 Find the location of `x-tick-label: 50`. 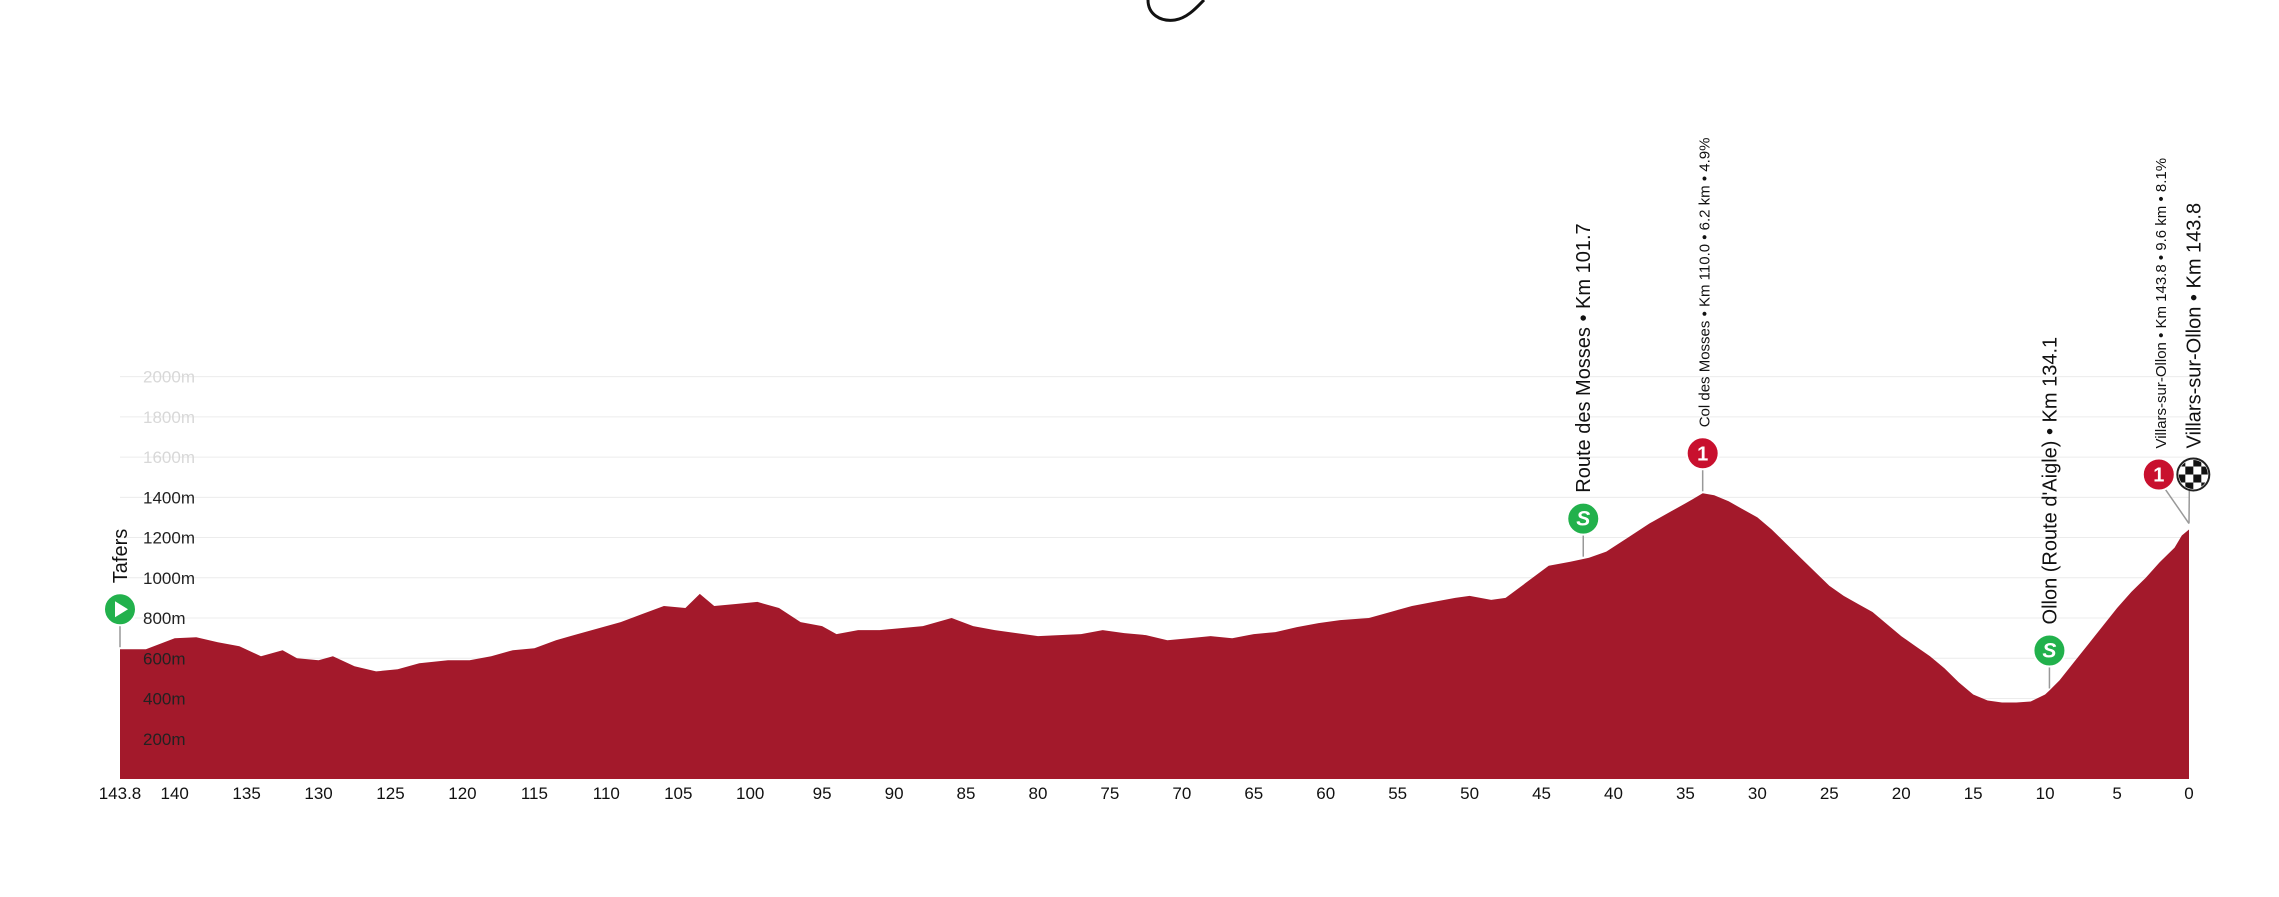

x-tick-label: 50 is located at coordinates (1469, 793).